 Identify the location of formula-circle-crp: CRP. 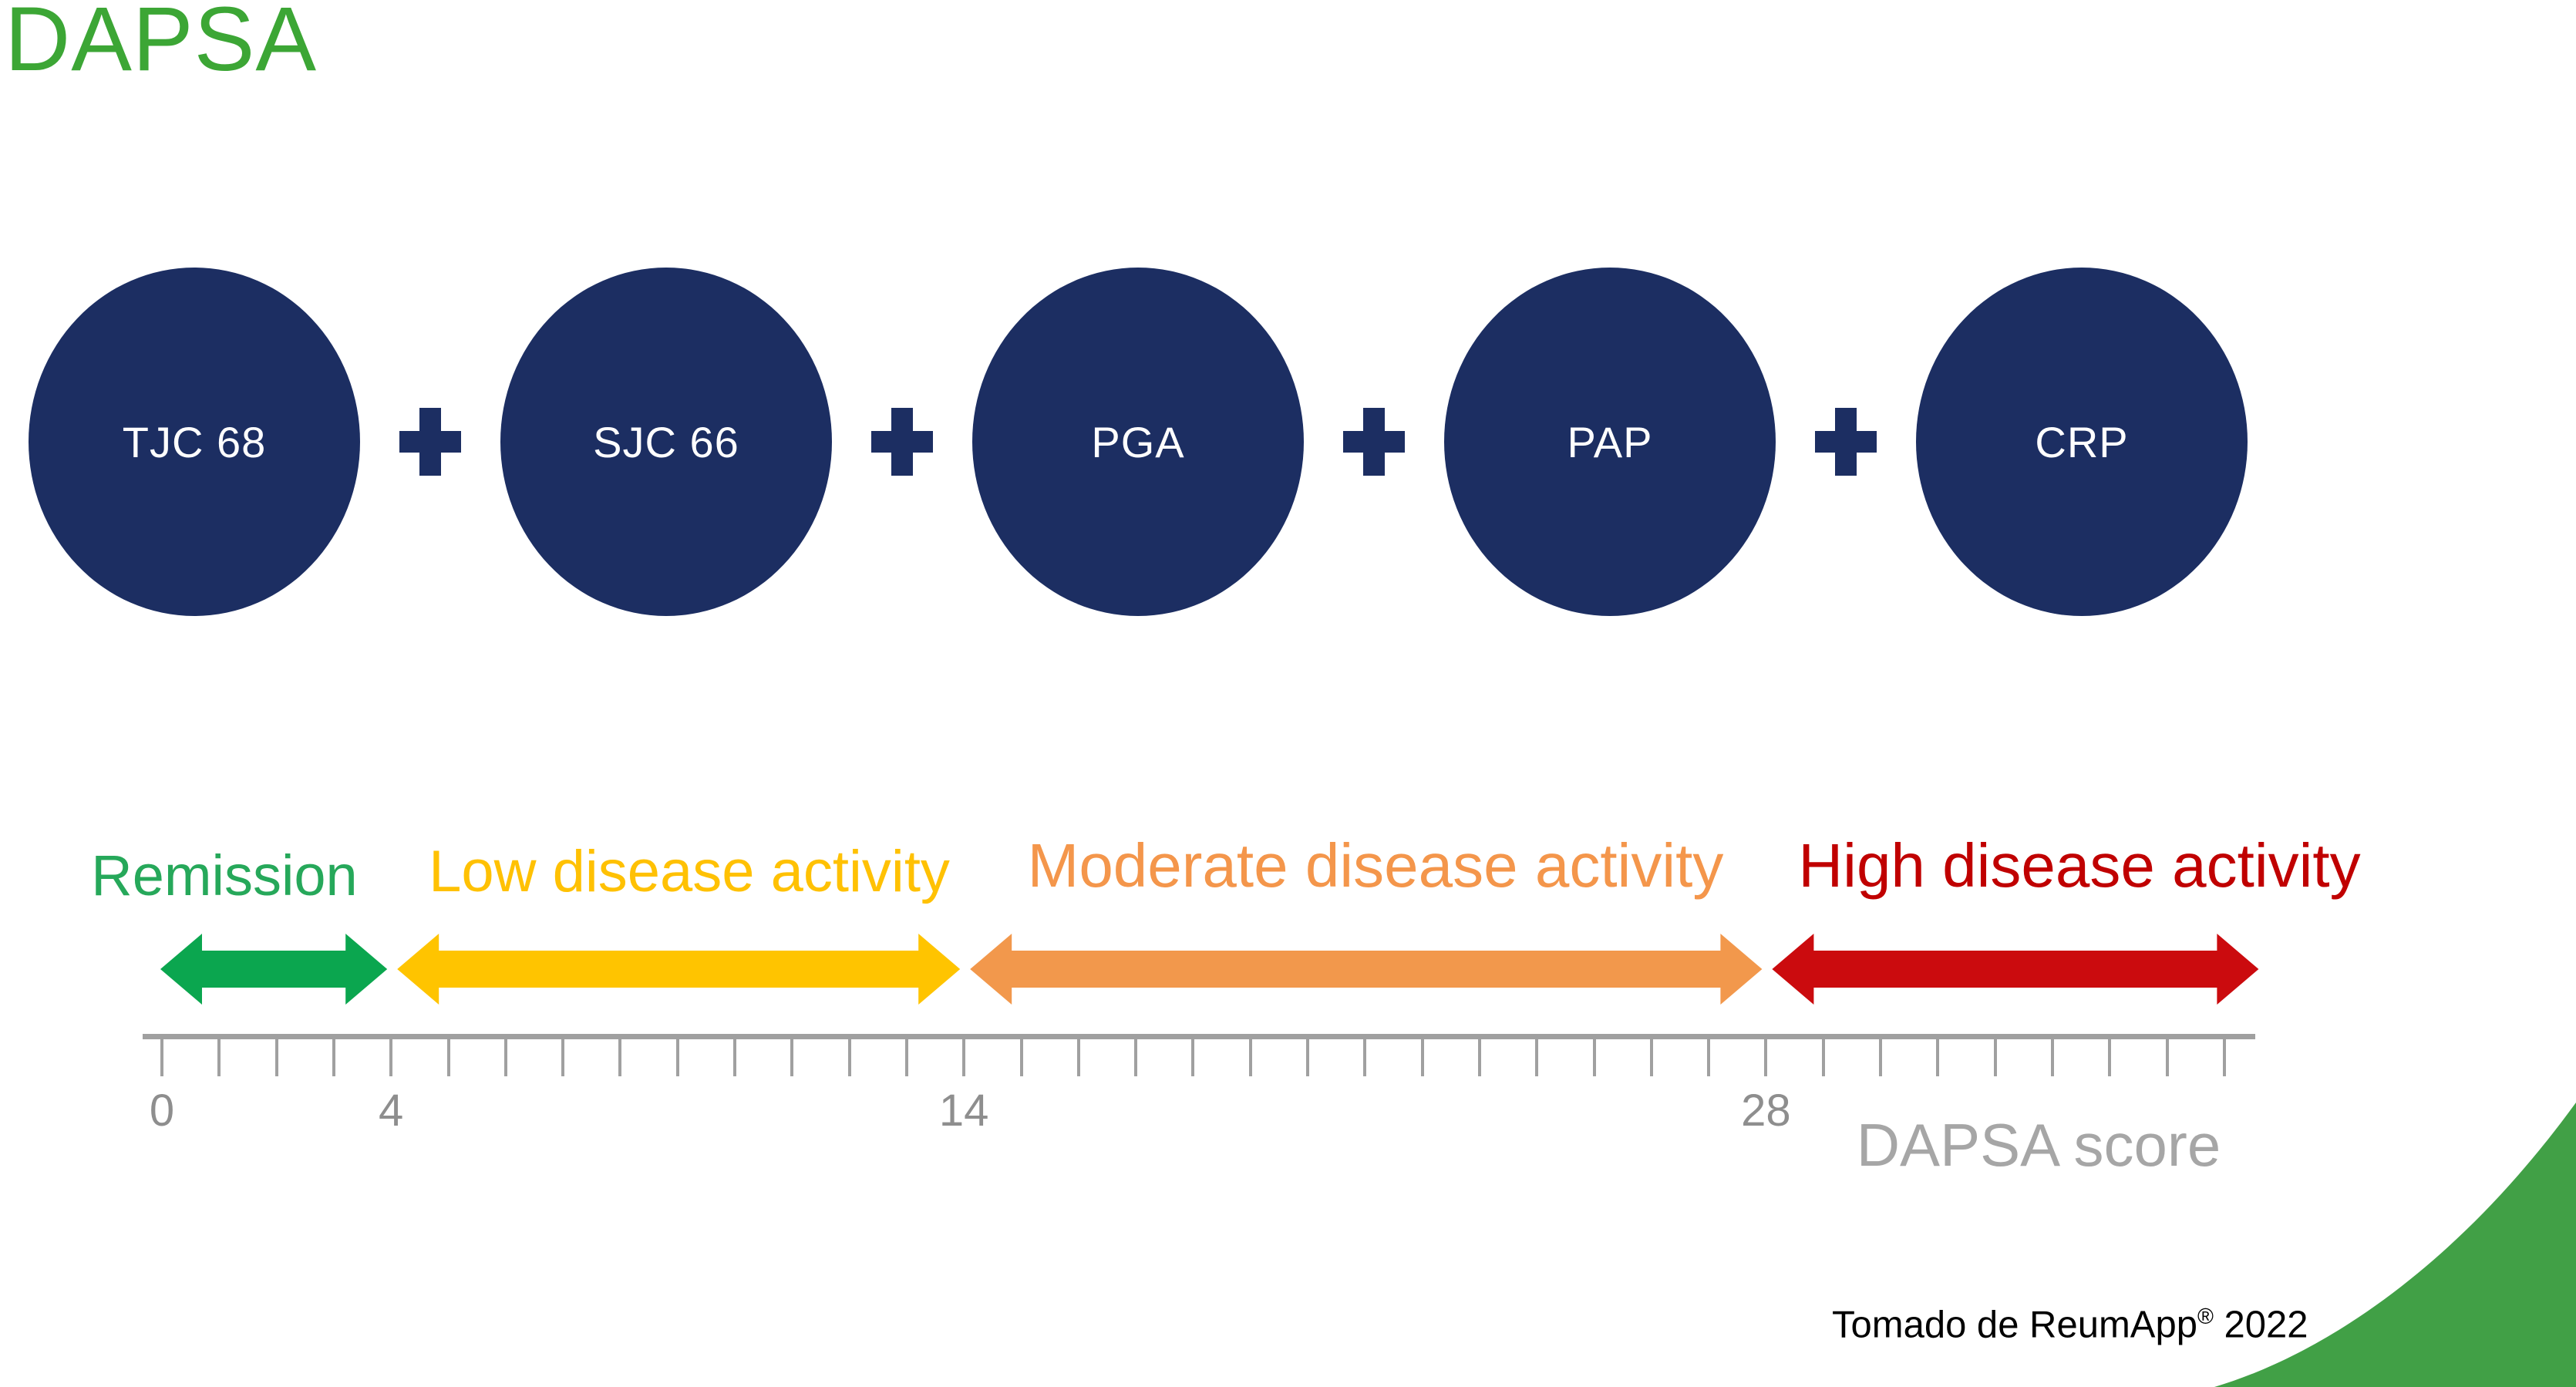
(2082, 442).